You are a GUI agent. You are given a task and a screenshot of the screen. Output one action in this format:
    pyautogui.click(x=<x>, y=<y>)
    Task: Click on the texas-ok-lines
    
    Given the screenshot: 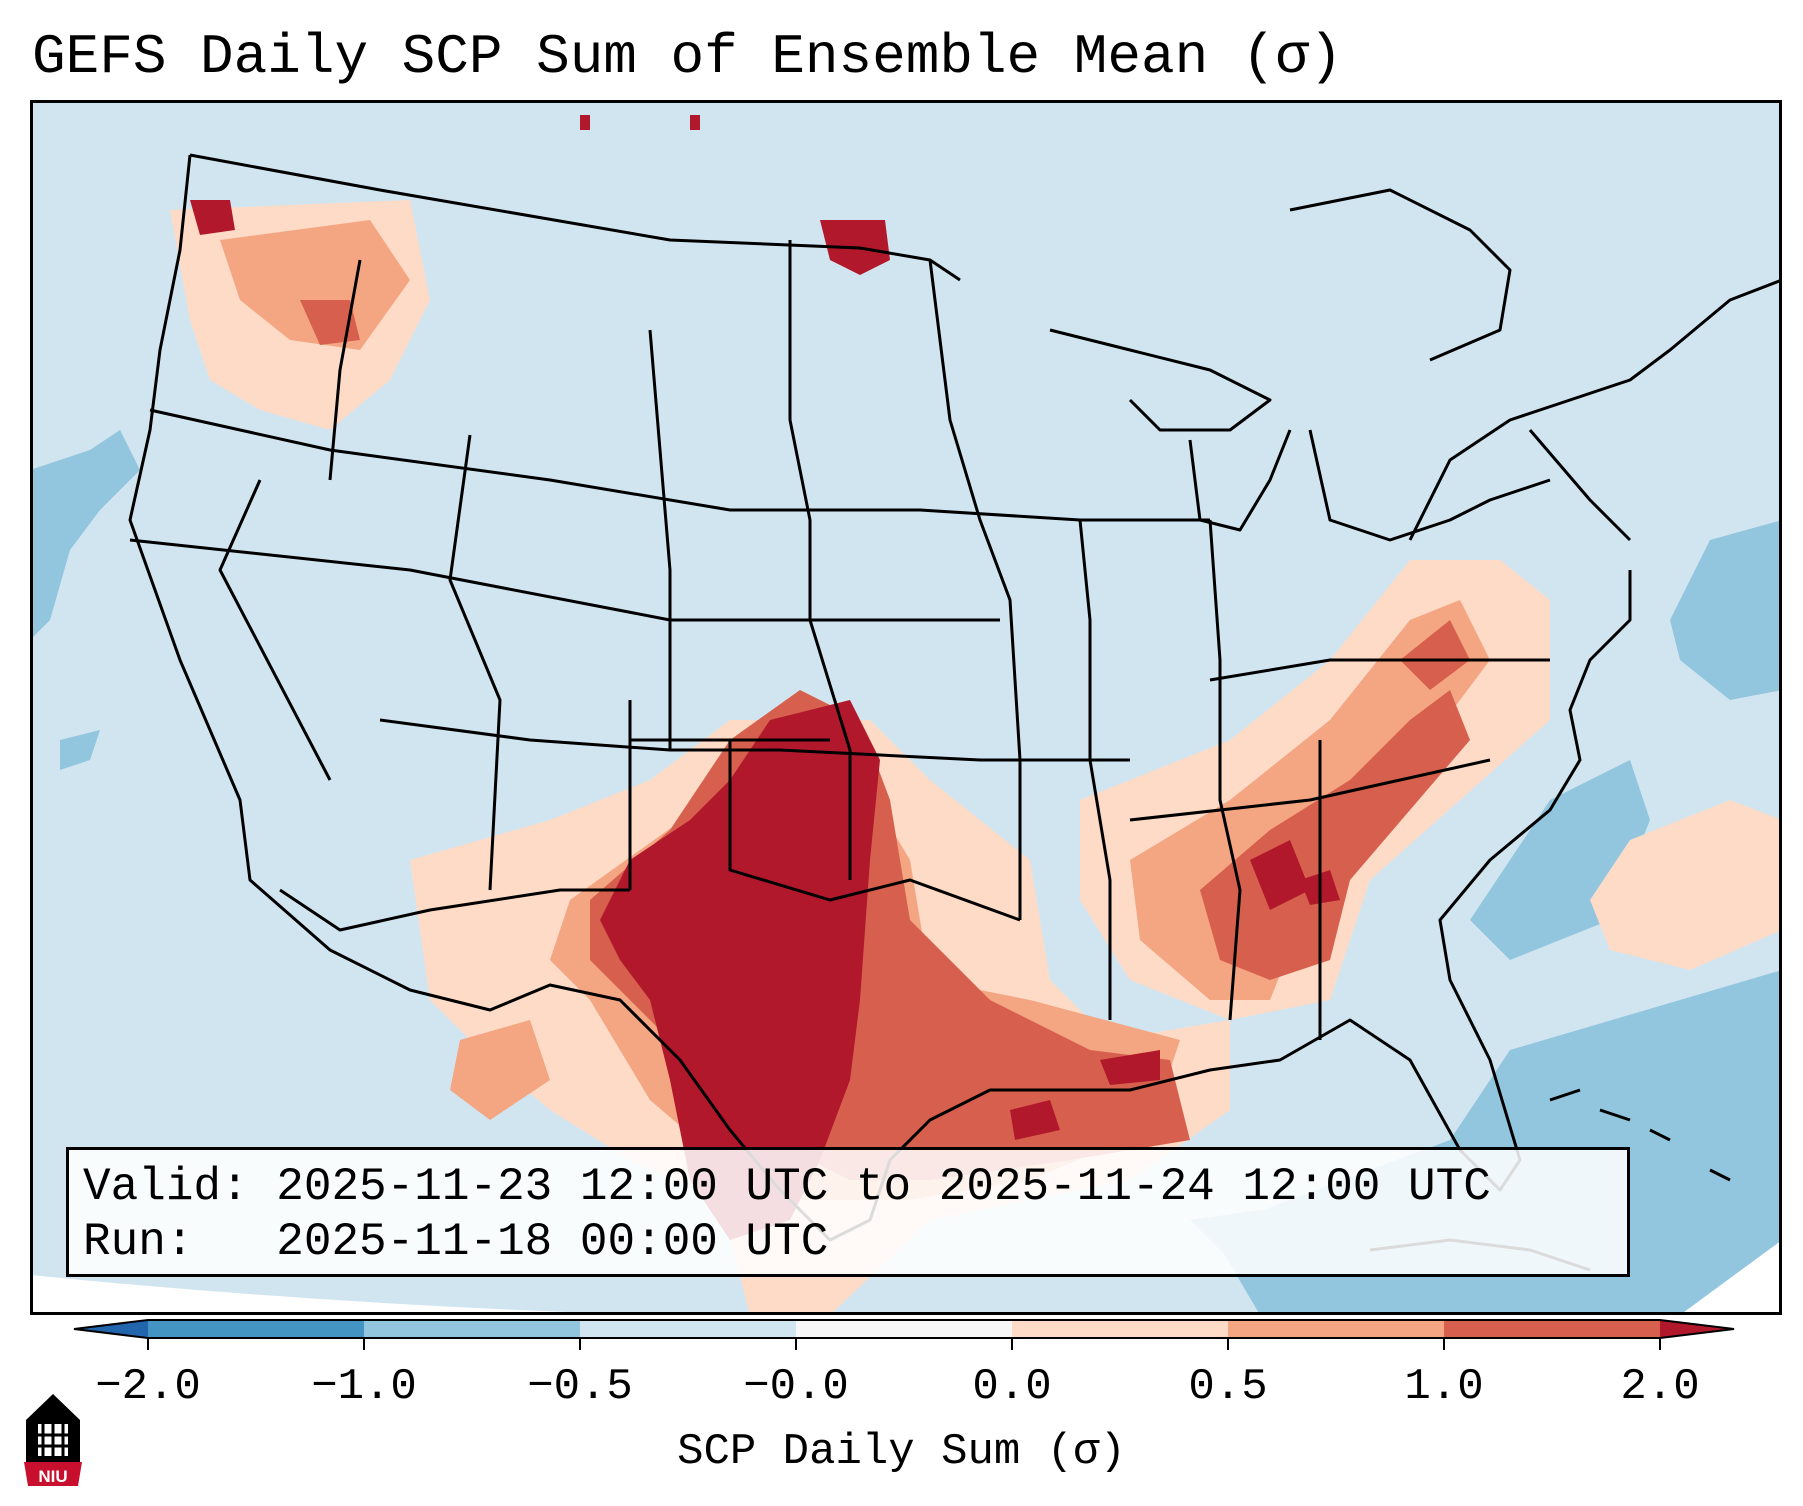 What is the action you would take?
    pyautogui.click(x=824, y=811)
    